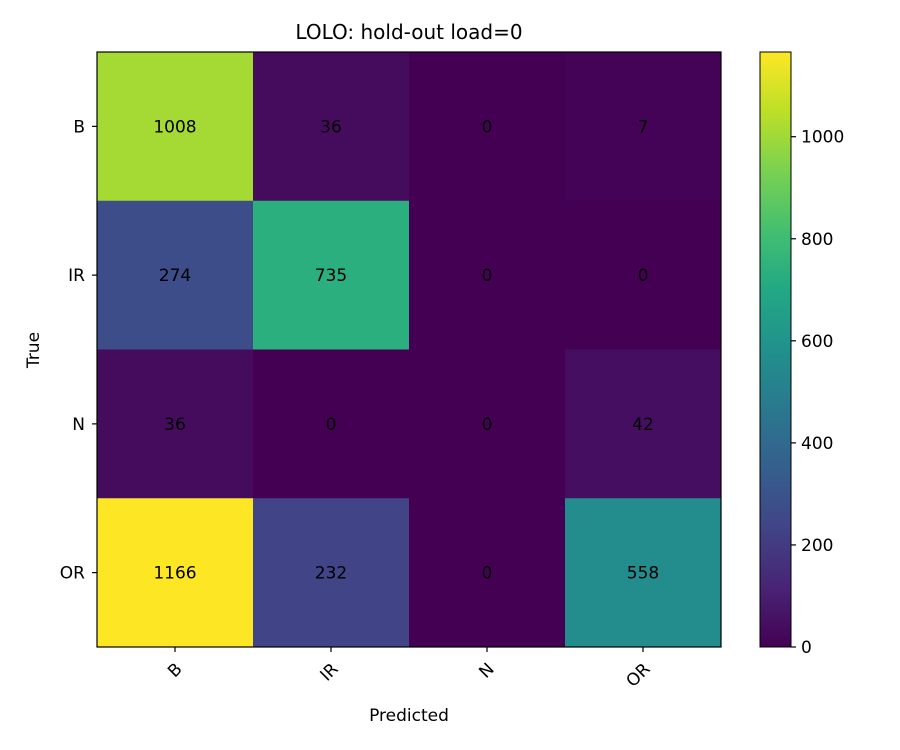 The width and height of the screenshot is (900, 750). I want to click on colorbar-tick-label: 400, so click(817, 444).